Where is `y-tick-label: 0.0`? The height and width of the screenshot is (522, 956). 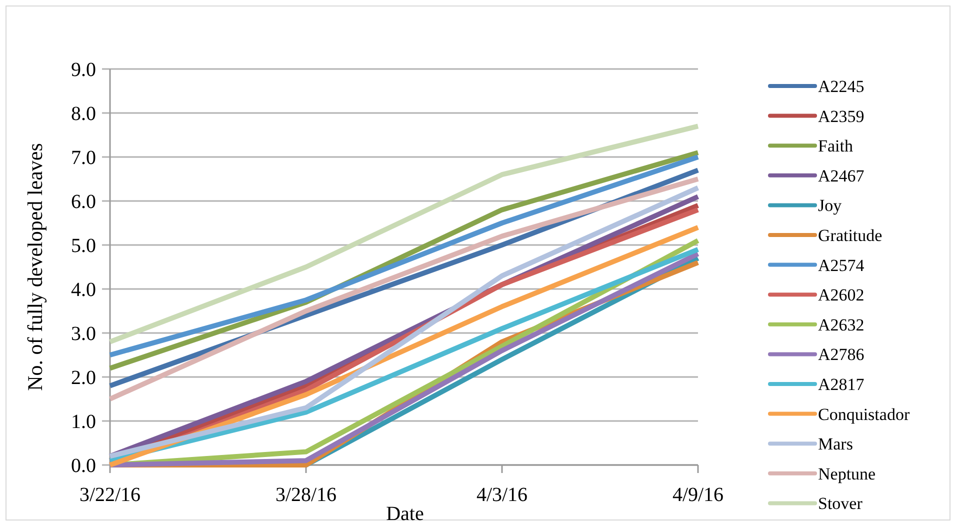 y-tick-label: 0.0 is located at coordinates (83, 466).